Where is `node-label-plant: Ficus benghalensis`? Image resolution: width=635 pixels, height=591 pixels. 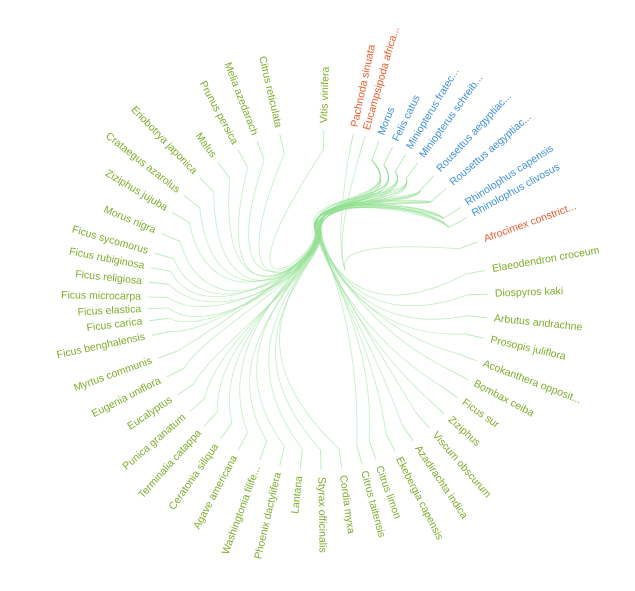
node-label-plant: Ficus benghalensis is located at coordinates (101, 346).